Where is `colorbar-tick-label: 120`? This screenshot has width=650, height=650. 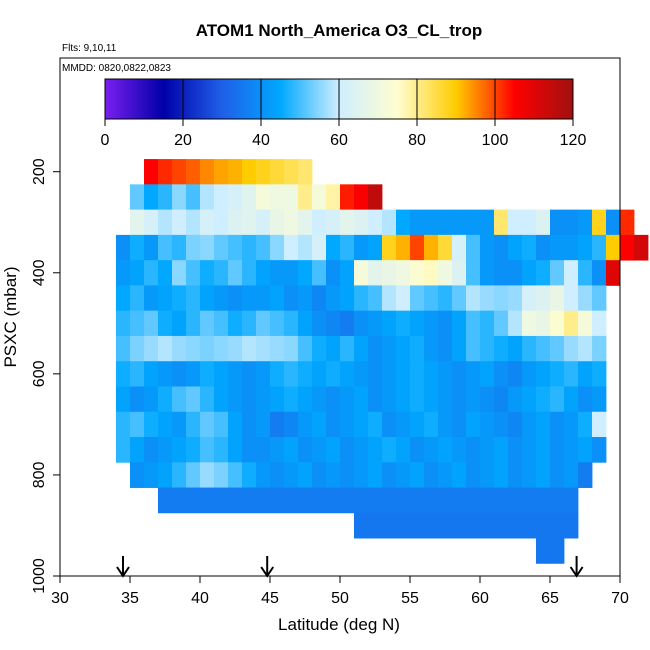
colorbar-tick-label: 120 is located at coordinates (573, 140).